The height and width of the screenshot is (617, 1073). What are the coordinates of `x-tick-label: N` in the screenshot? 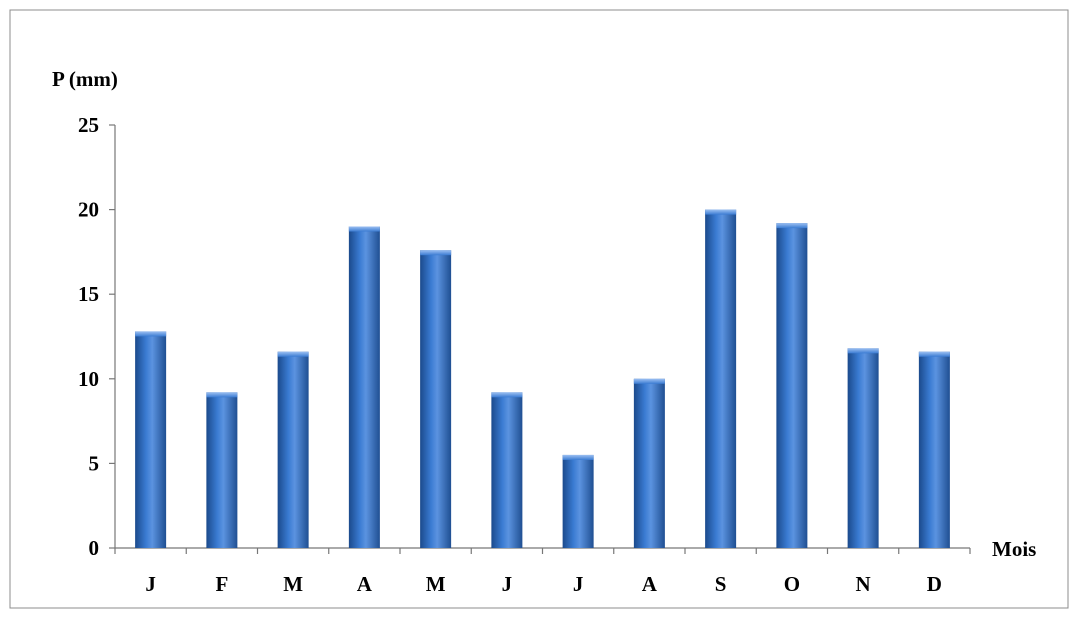 It's located at (863, 584).